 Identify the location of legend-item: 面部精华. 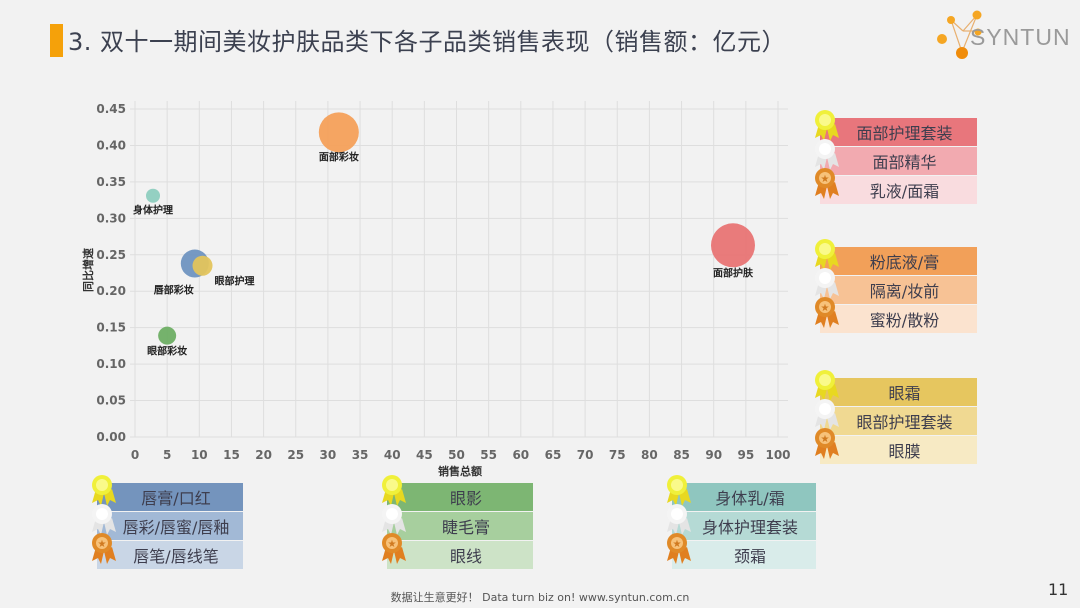
(898, 161).